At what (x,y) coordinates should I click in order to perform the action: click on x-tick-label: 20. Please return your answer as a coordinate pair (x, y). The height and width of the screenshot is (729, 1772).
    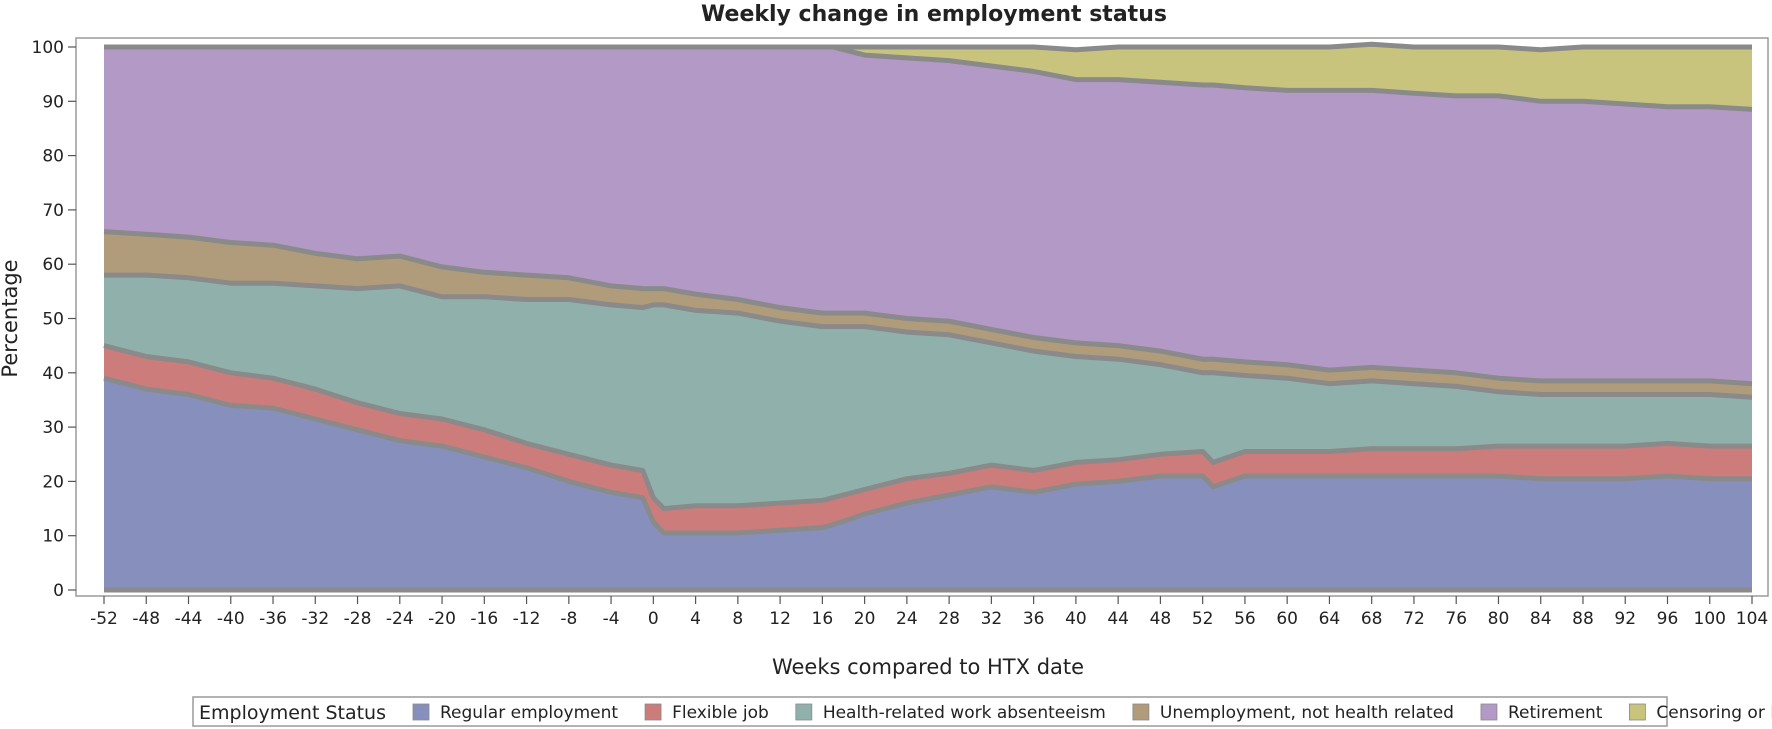
    Looking at the image, I should click on (865, 619).